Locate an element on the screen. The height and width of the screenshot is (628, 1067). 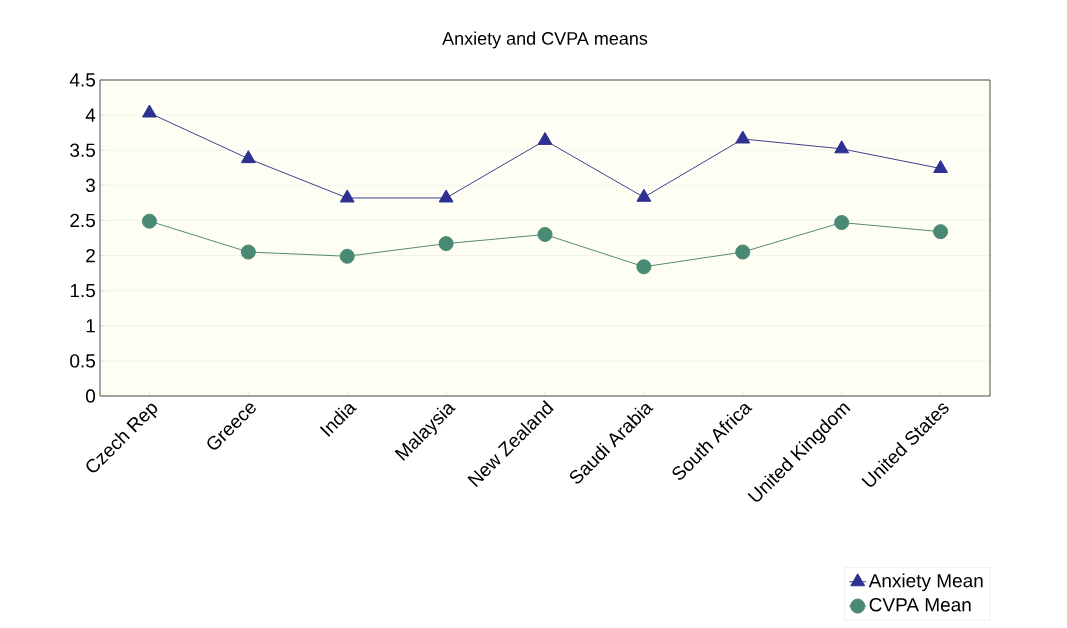
y-tick-label: 1.5 is located at coordinates (82, 291).